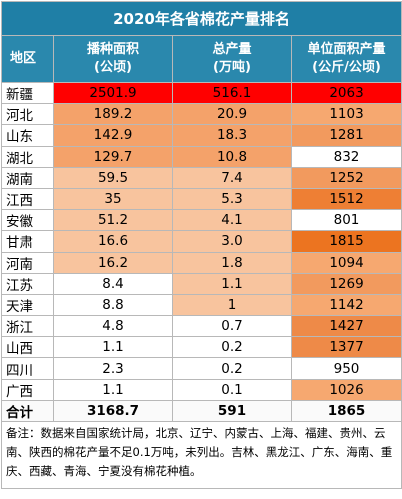  I want to click on table-row: 新疆 2501.9 516.1 2063, so click(201, 93).